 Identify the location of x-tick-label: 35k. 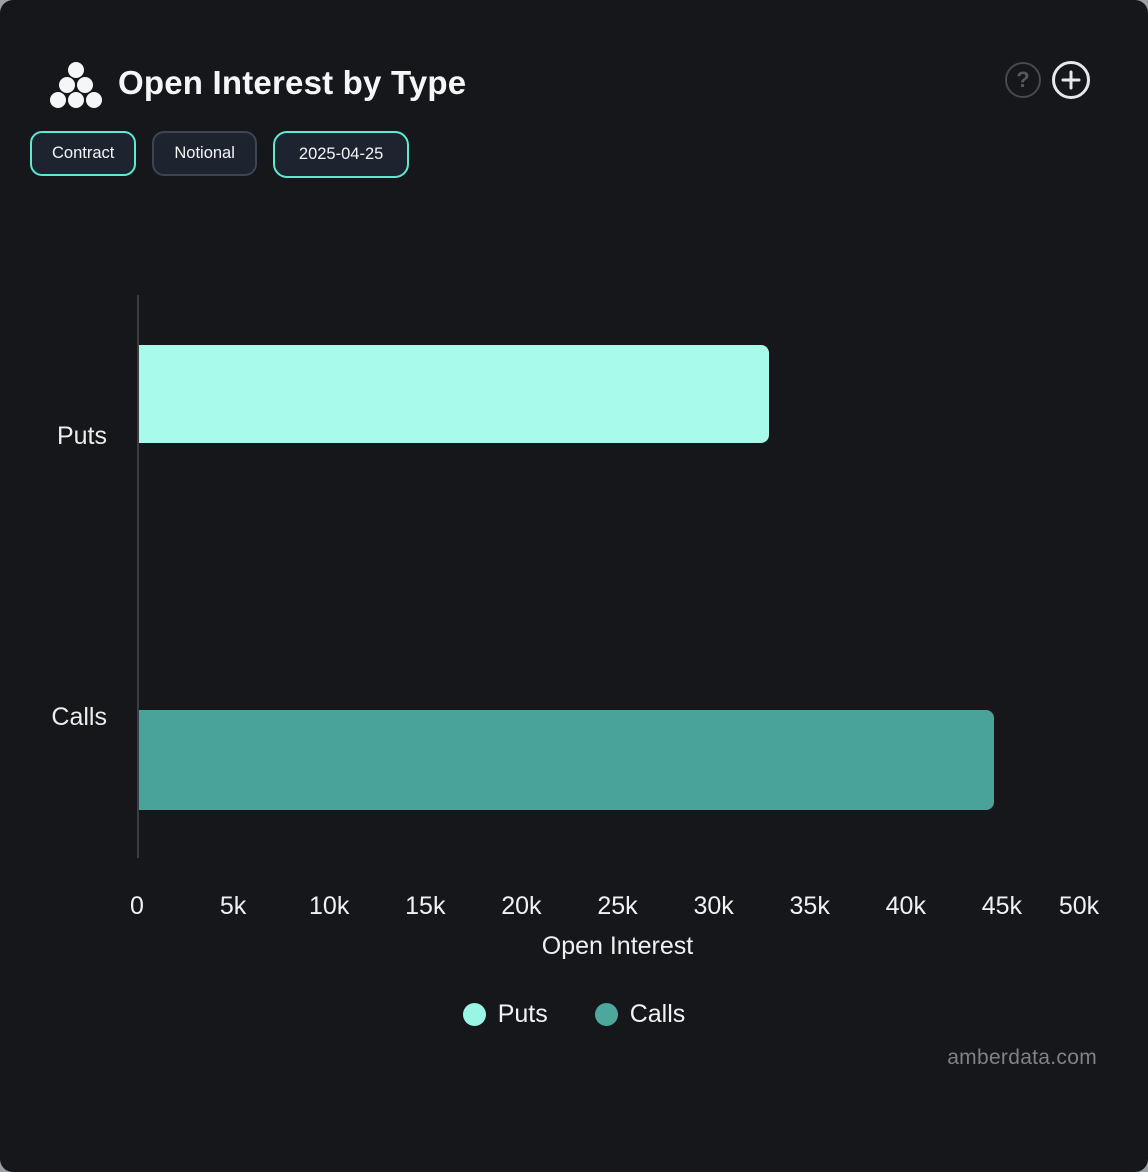
(809, 906).